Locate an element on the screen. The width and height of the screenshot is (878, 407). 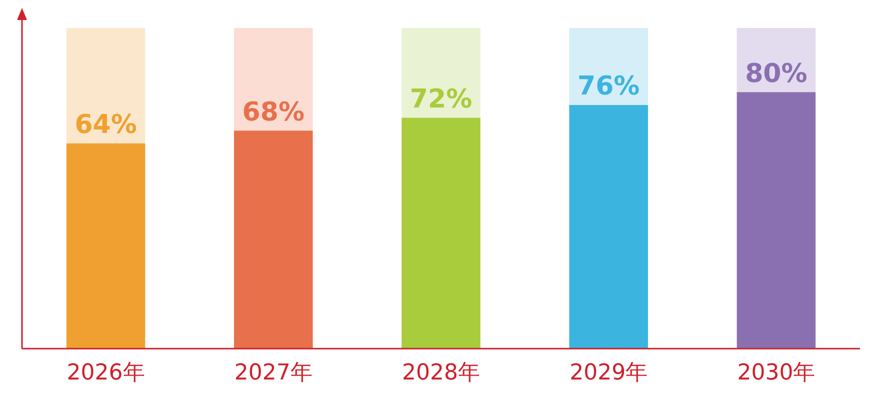
x-tick-label: 2028年 is located at coordinates (441, 373).